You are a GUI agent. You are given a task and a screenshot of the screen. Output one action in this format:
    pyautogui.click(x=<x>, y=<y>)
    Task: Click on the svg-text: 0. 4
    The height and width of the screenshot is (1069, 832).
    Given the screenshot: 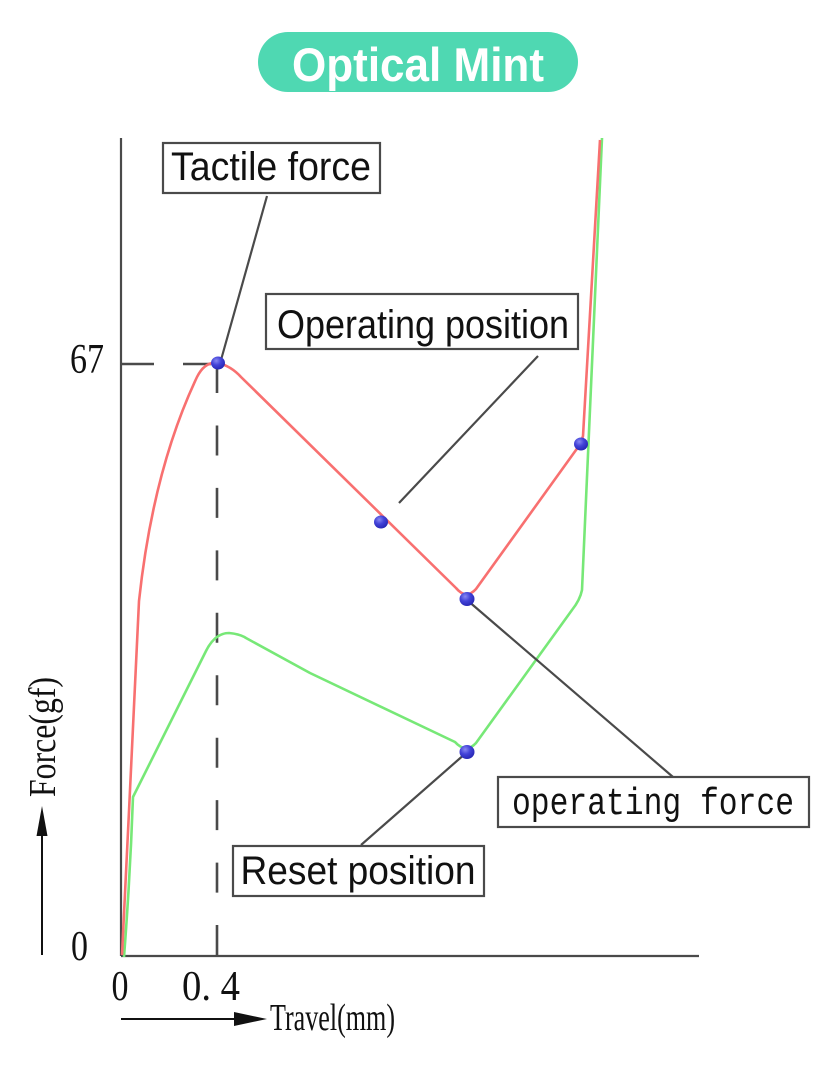 What is the action you would take?
    pyautogui.click(x=211, y=987)
    